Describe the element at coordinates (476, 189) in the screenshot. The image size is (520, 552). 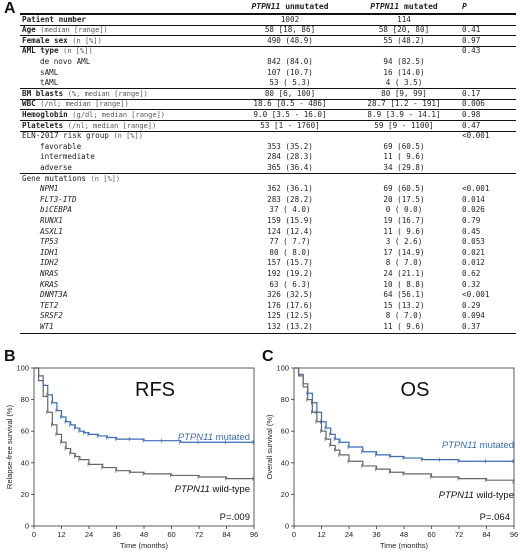
I see `p-value: <0.001` at that location.